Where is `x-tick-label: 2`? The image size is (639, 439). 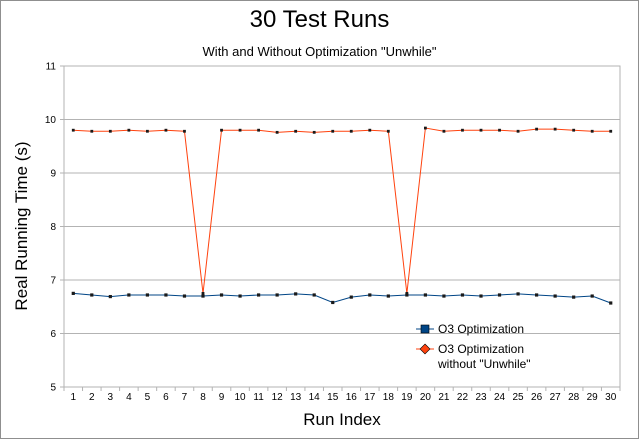 x-tick-label: 2 is located at coordinates (92, 397).